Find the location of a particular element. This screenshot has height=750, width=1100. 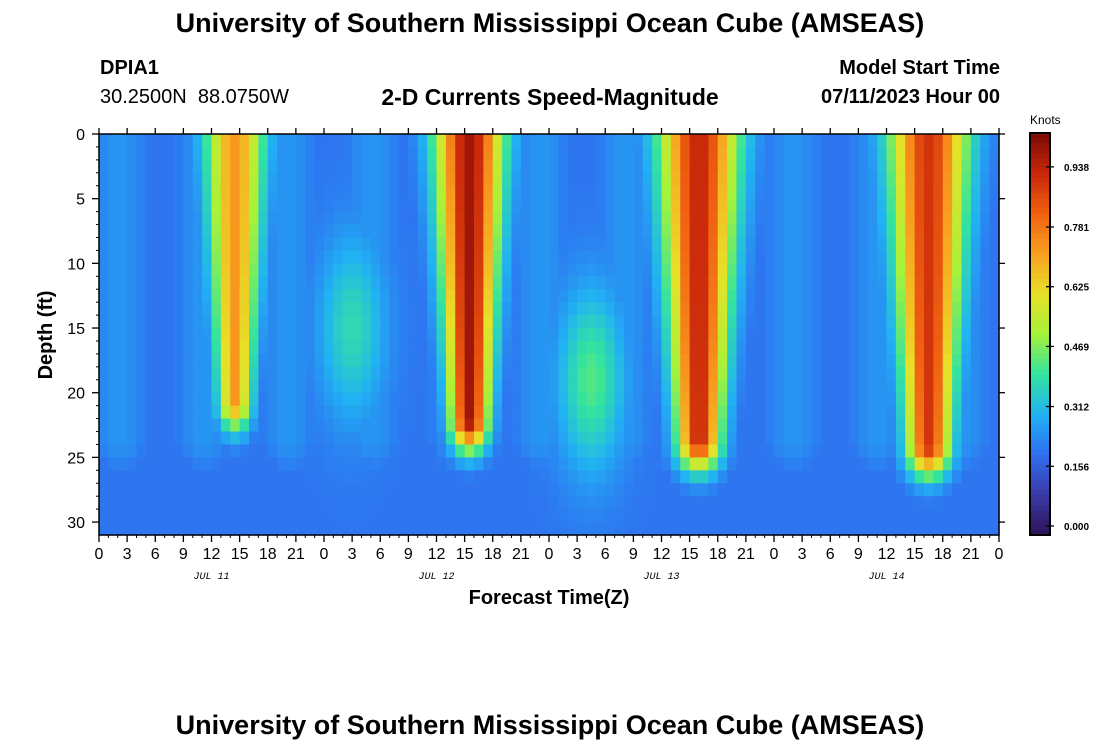

x-tick-label: 18 is located at coordinates (943, 554).